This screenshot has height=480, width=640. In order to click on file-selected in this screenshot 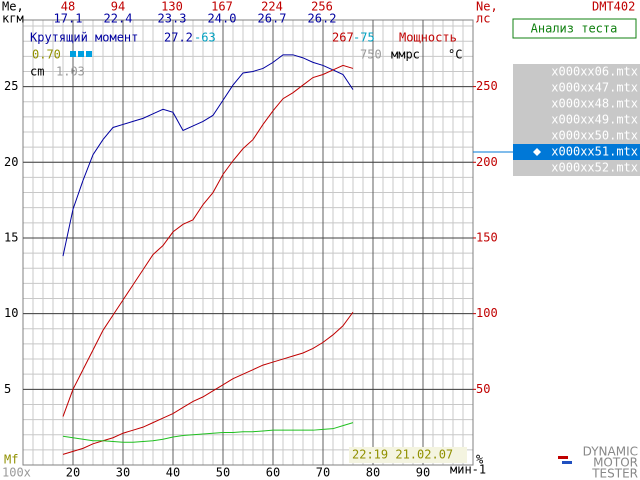, I will do `click(576, 152)`.